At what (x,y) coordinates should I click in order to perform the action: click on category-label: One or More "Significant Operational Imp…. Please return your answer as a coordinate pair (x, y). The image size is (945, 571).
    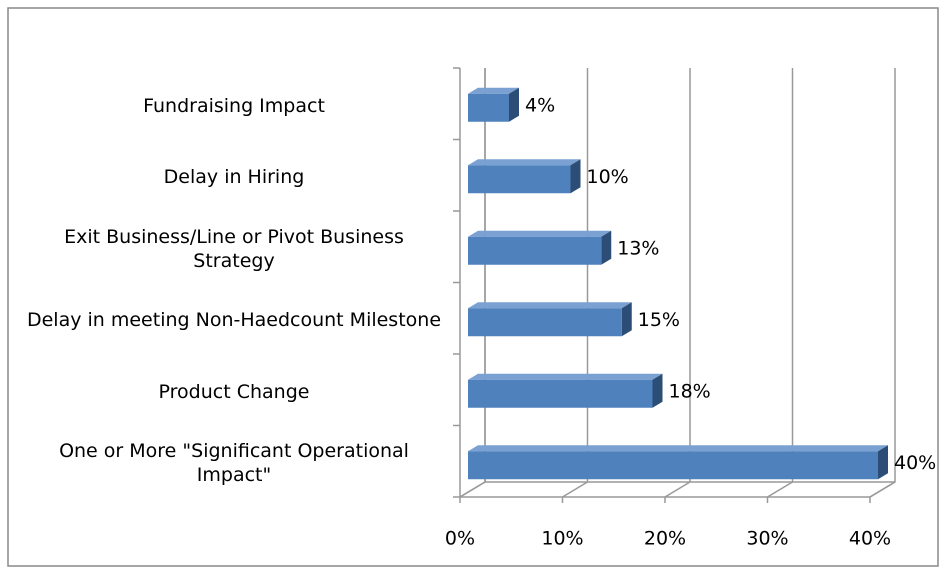
    Looking at the image, I should click on (234, 463).